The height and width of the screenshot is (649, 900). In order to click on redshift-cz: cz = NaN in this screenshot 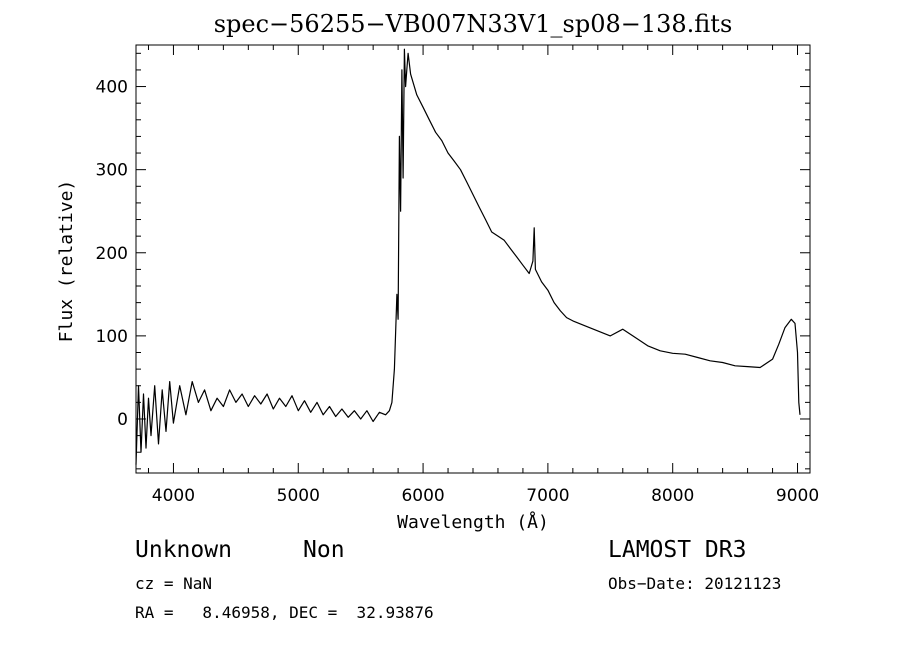, I will do `click(174, 583)`.